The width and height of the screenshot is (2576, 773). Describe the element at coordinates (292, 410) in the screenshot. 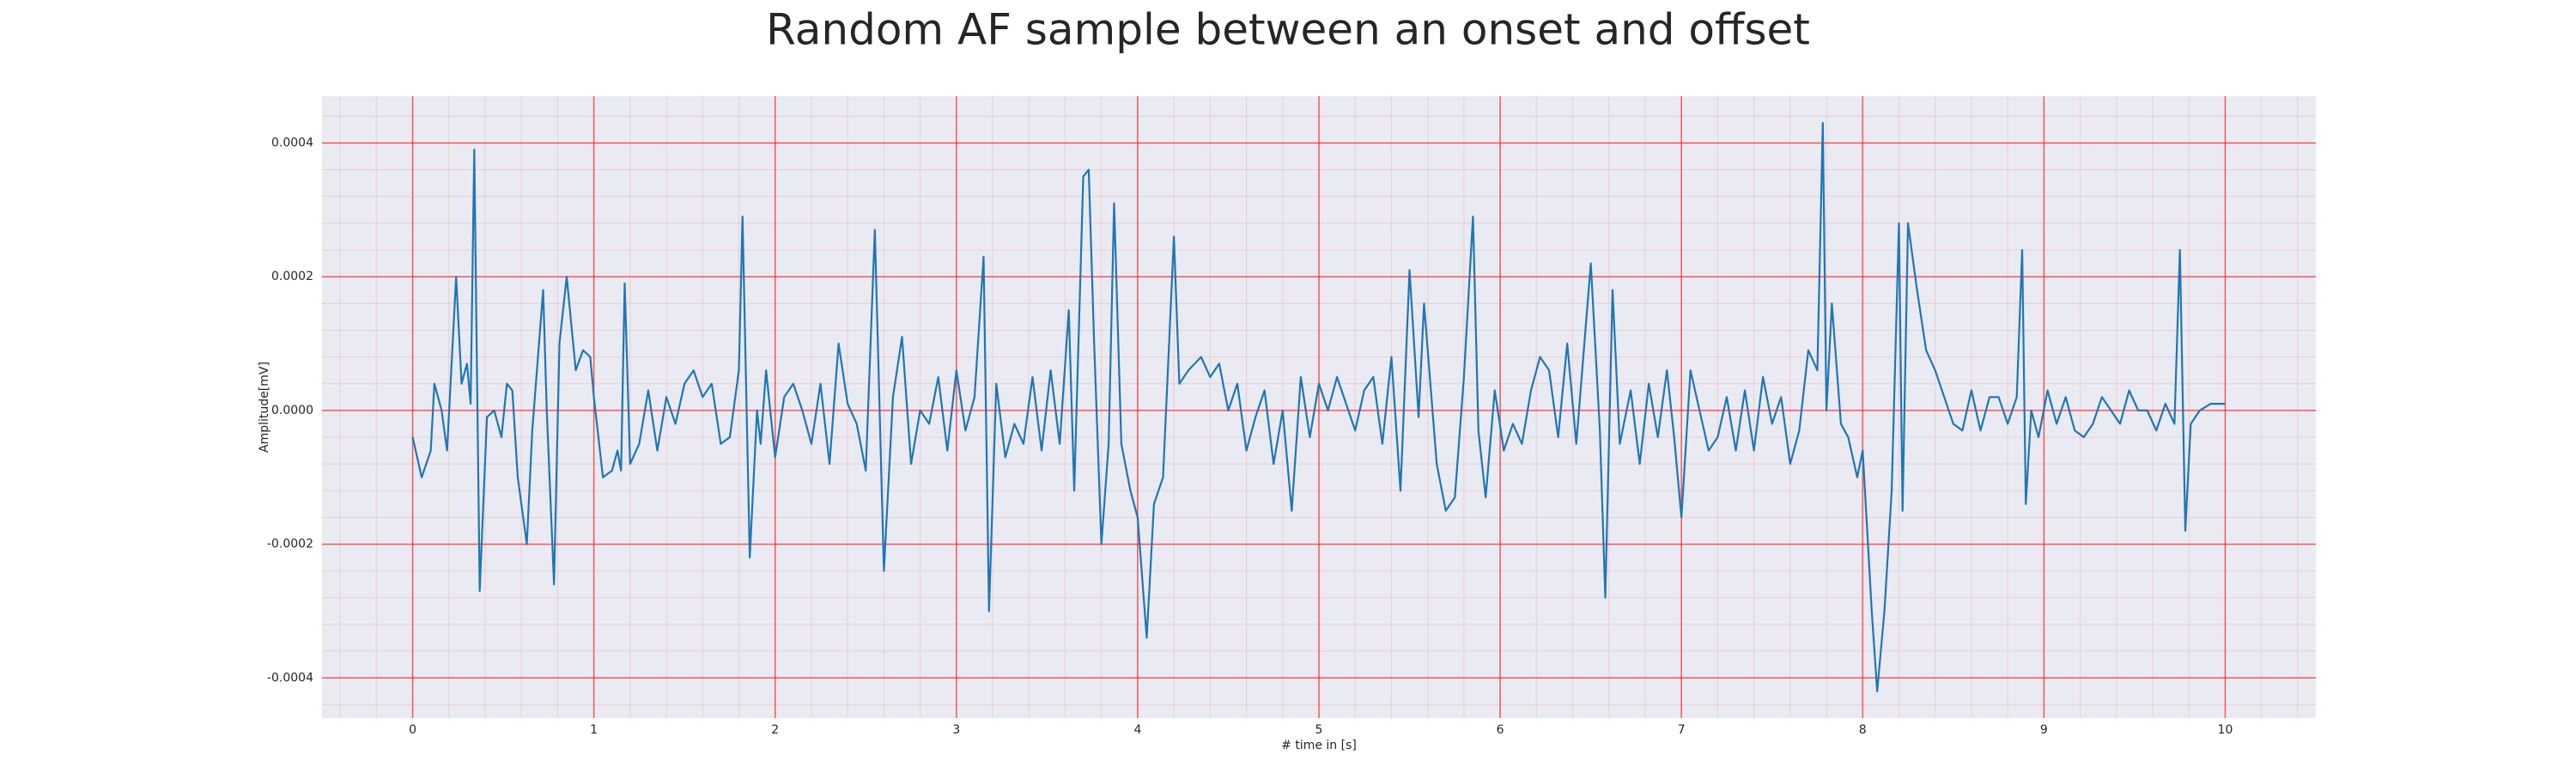

I see `y-tick-label: 0.0000` at that location.